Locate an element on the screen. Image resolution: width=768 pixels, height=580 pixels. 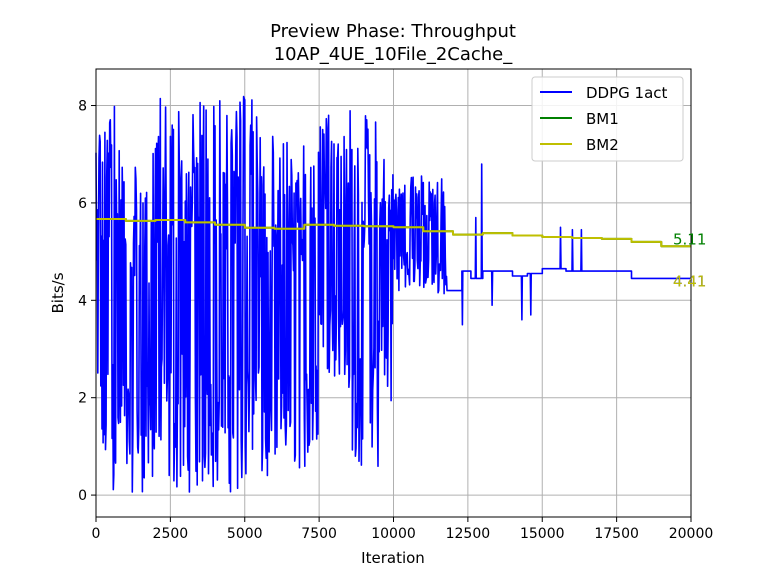
x-tick-label: 5000 is located at coordinates (245, 534).